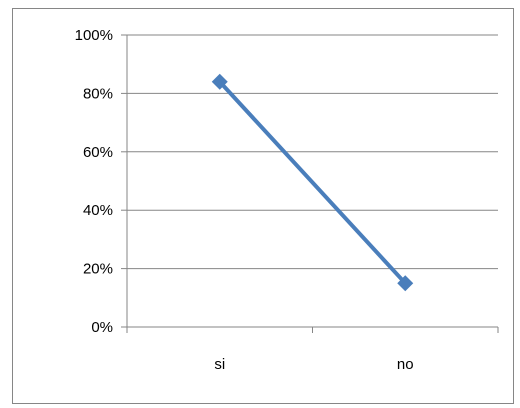 The width and height of the screenshot is (520, 408). I want to click on x-tick-label: si, so click(219, 364).